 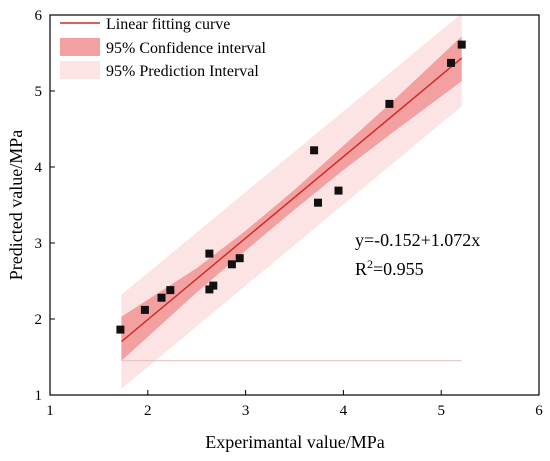 What do you see at coordinates (39, 244) in the screenshot?
I see `y-tick-label: 3` at bounding box center [39, 244].